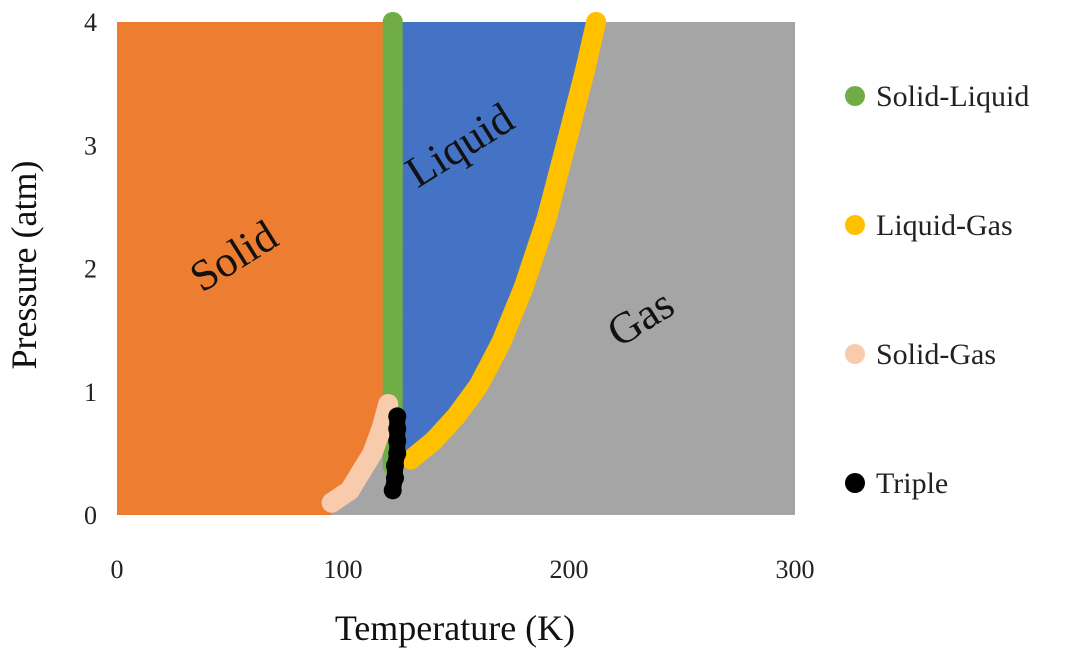 The height and width of the screenshot is (653, 1080). What do you see at coordinates (117, 569) in the screenshot?
I see `x-tick-label: 0` at bounding box center [117, 569].